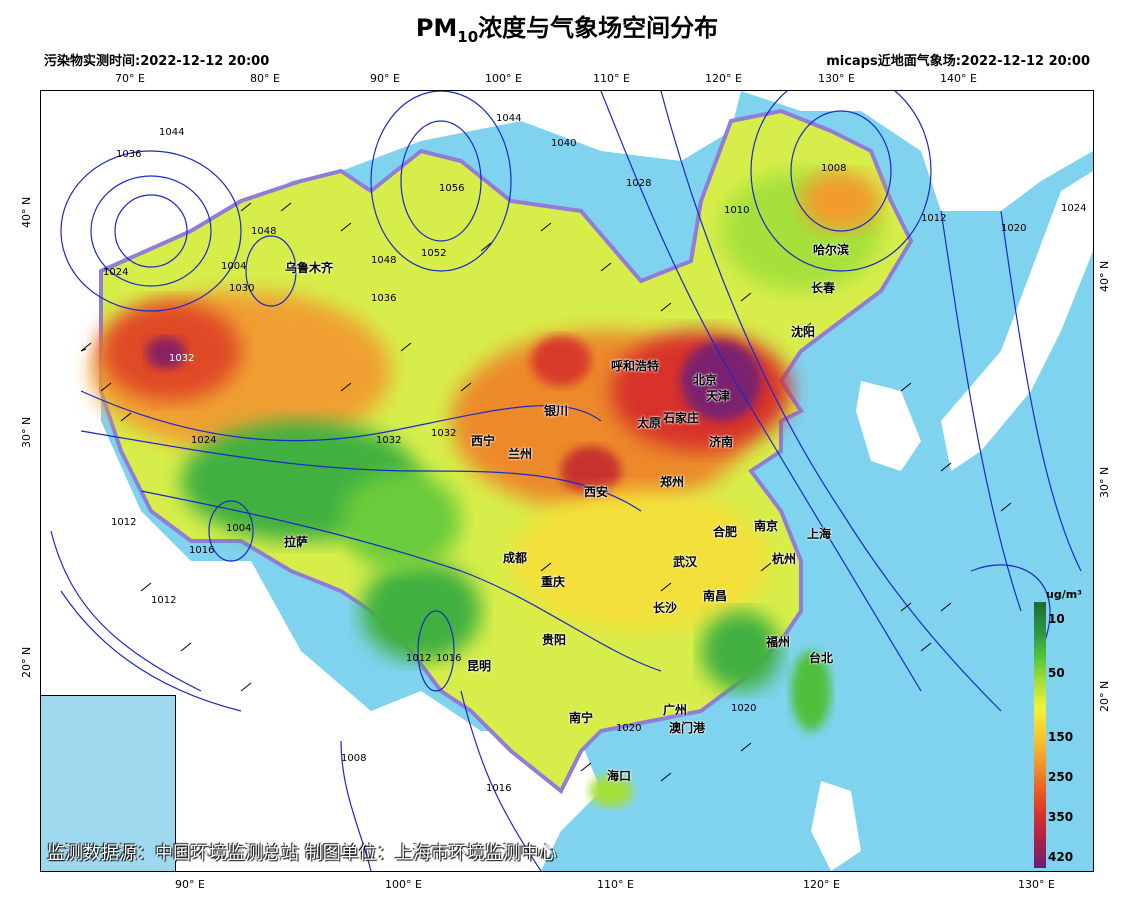 The height and width of the screenshot is (908, 1134). I want to click on city-label: 南京, so click(766, 526).